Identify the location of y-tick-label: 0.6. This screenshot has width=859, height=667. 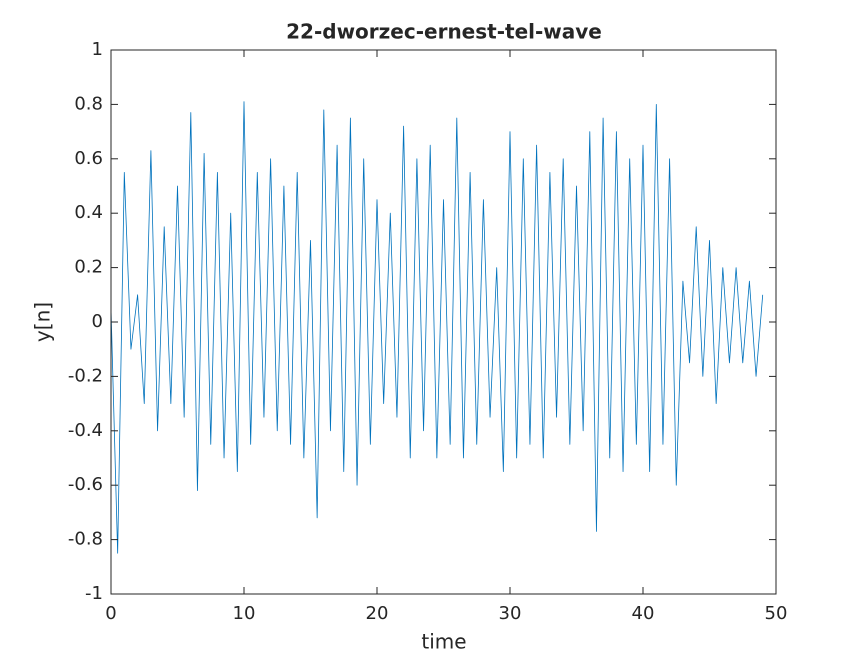
(88, 158).